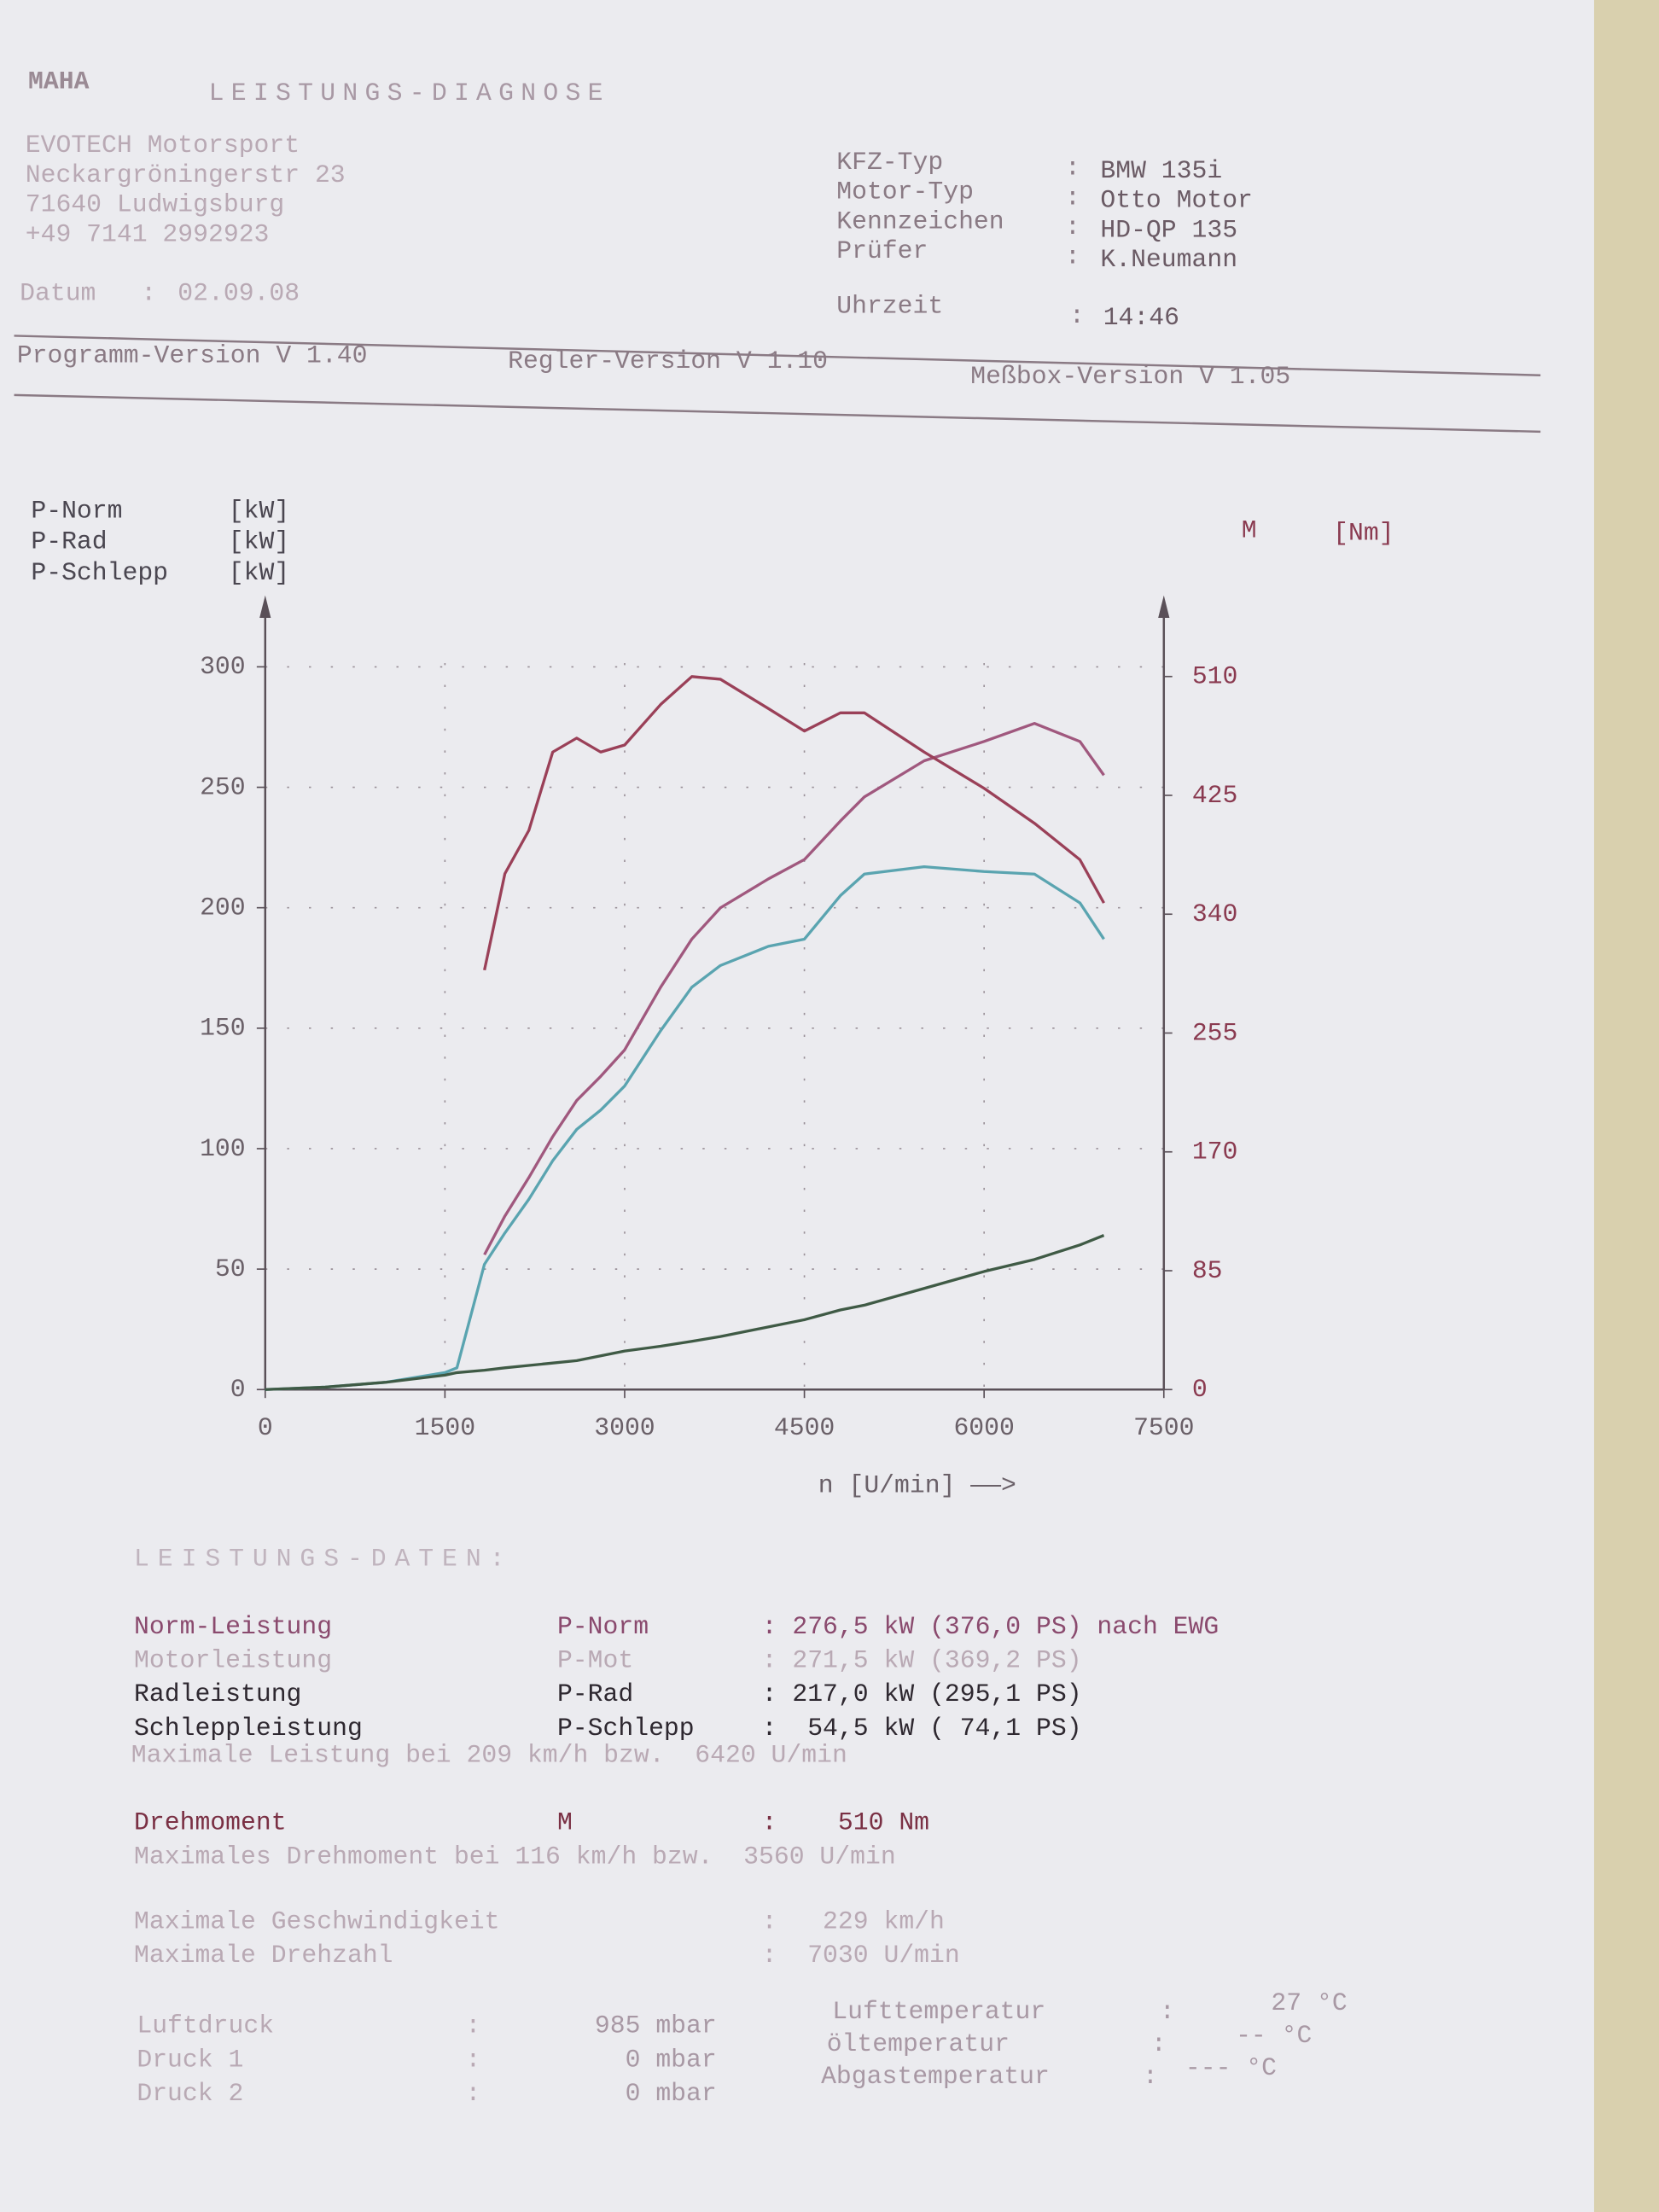  I want to click on date-value: 02.09.08, so click(239, 293).